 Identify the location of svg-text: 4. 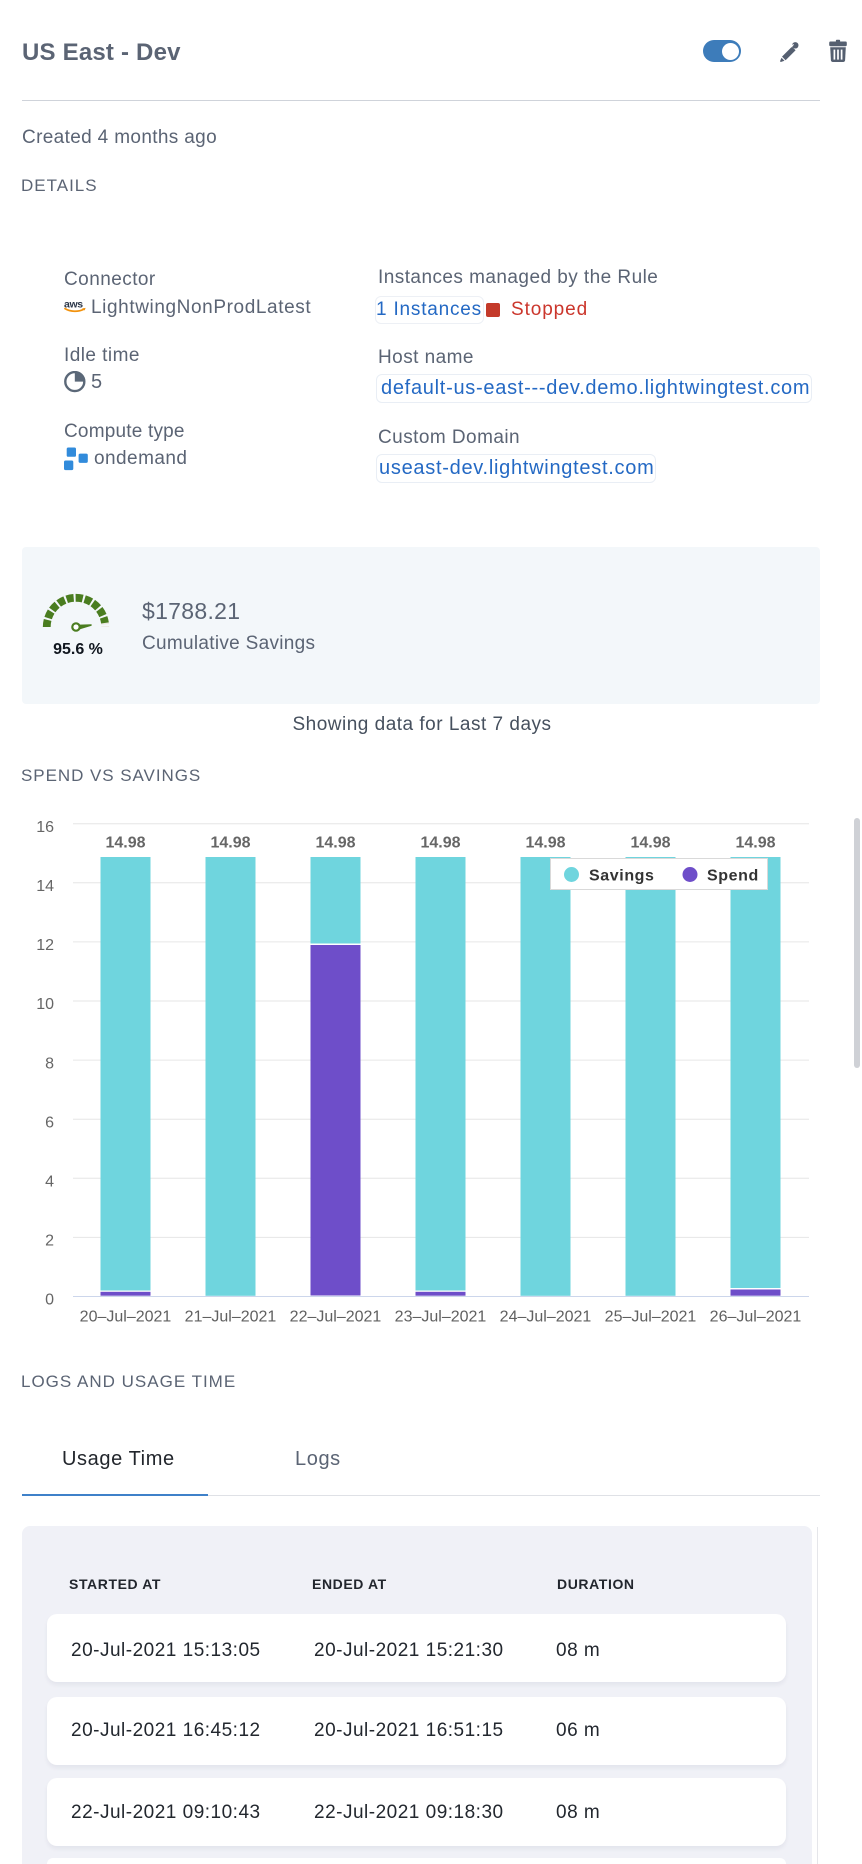
(49, 1182).